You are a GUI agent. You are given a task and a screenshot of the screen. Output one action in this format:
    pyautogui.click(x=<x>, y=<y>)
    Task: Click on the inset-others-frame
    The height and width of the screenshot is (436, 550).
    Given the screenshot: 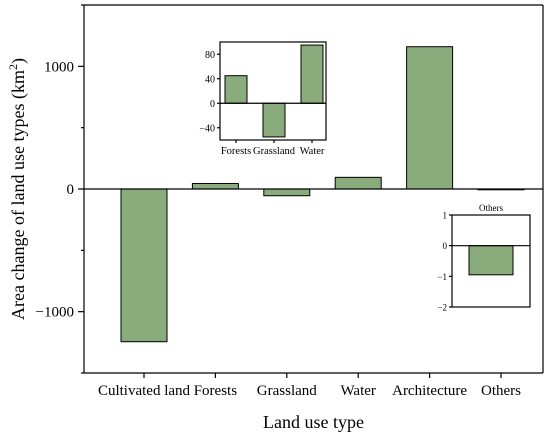 What is the action you would take?
    pyautogui.click(x=491, y=261)
    